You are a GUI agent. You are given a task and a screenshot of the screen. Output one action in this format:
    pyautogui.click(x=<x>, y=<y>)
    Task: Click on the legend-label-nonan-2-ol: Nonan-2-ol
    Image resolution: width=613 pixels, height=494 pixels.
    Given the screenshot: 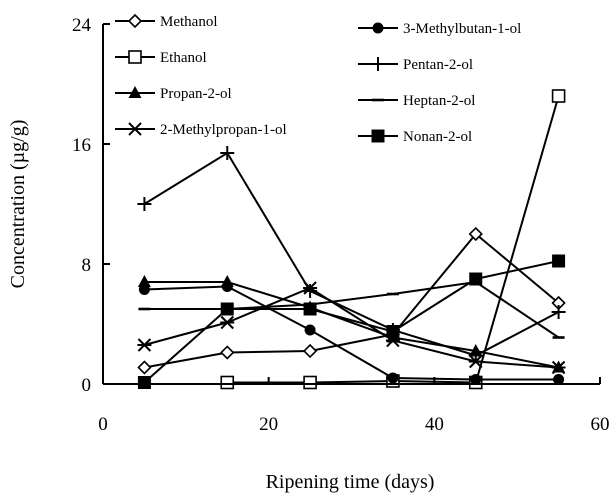 What is the action you would take?
    pyautogui.click(x=437, y=137)
    